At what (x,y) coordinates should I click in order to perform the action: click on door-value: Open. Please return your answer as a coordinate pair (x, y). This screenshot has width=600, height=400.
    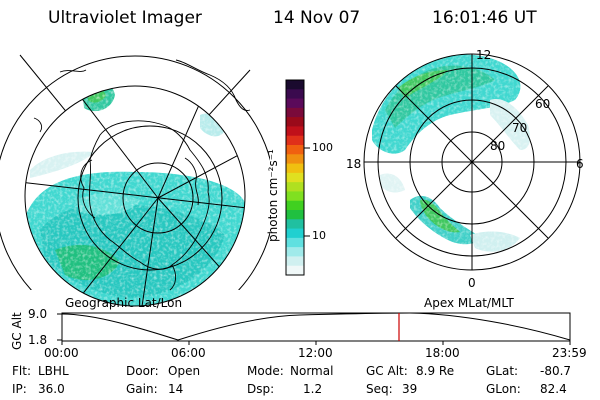
    Looking at the image, I should click on (184, 371).